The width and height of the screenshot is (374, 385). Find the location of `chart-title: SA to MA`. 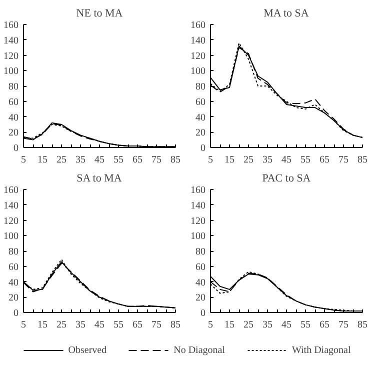

chart-title: SA to MA is located at coordinates (99, 178).